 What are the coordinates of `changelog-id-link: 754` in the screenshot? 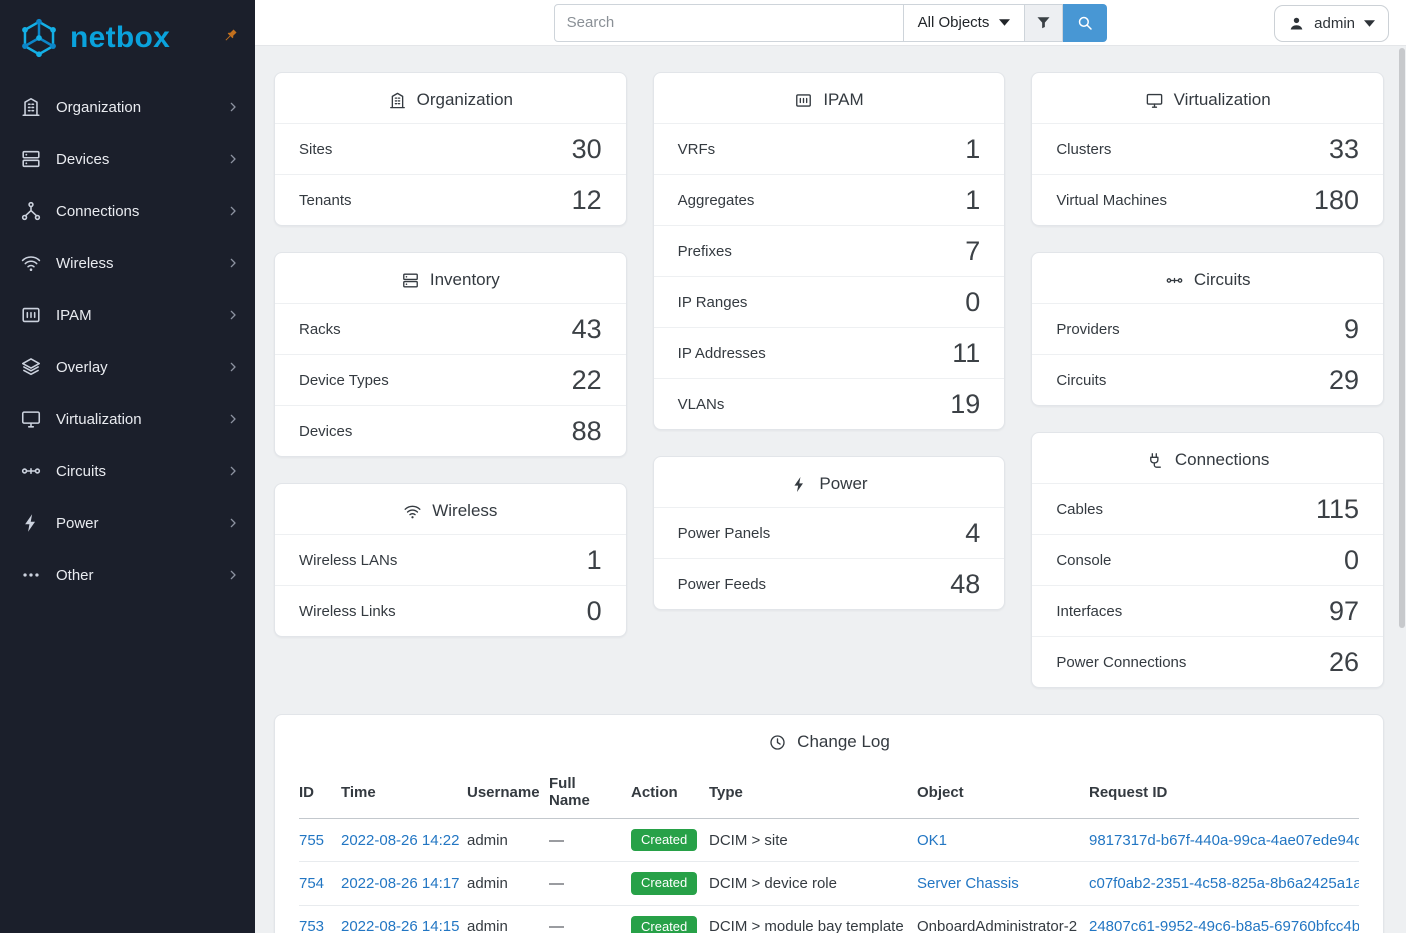 It's located at (312, 883).